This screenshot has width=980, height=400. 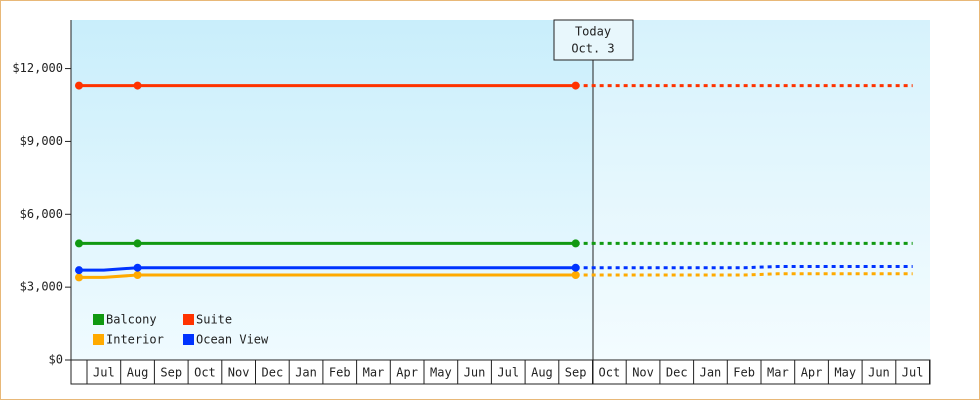 I want to click on legend-label: Ocean View, so click(x=232, y=340).